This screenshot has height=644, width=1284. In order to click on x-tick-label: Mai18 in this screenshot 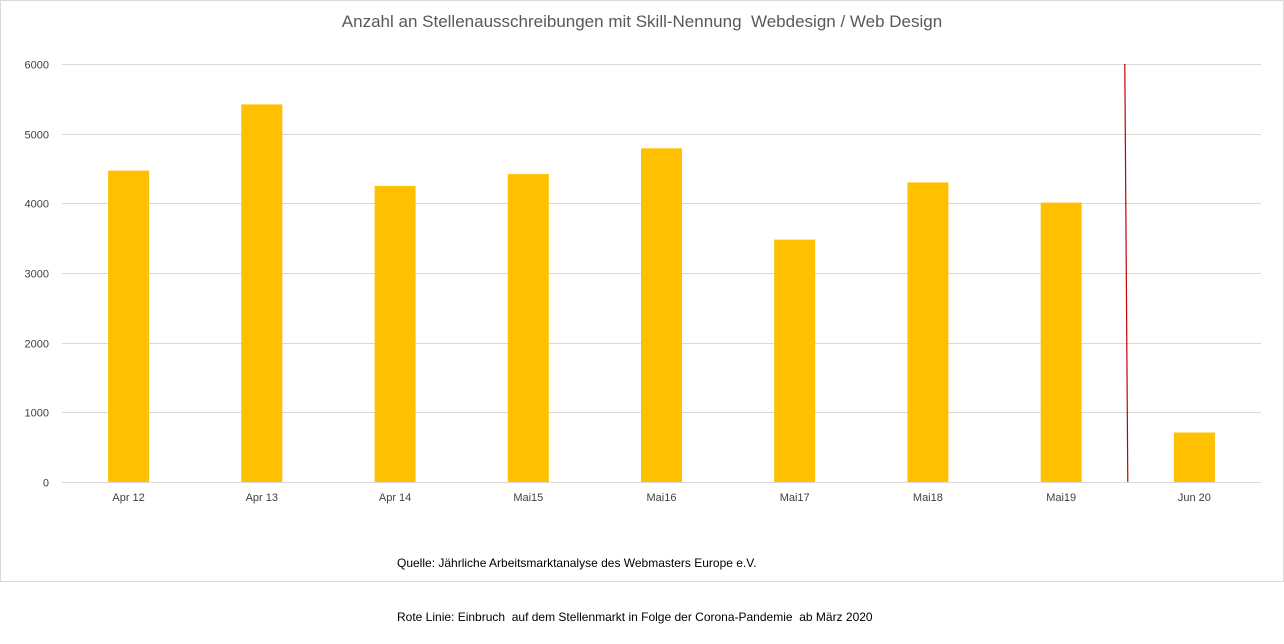, I will do `click(928, 498)`.